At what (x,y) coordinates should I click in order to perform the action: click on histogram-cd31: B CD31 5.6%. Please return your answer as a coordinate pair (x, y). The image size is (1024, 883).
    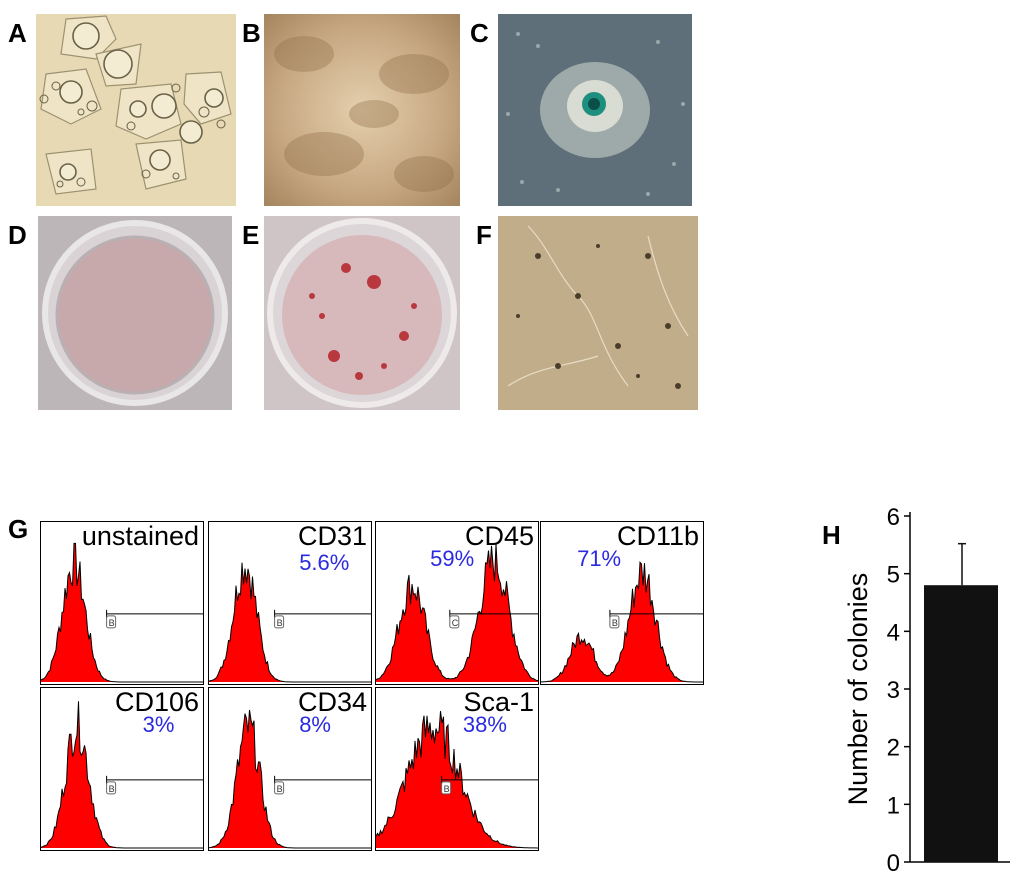
    Looking at the image, I should click on (290, 603).